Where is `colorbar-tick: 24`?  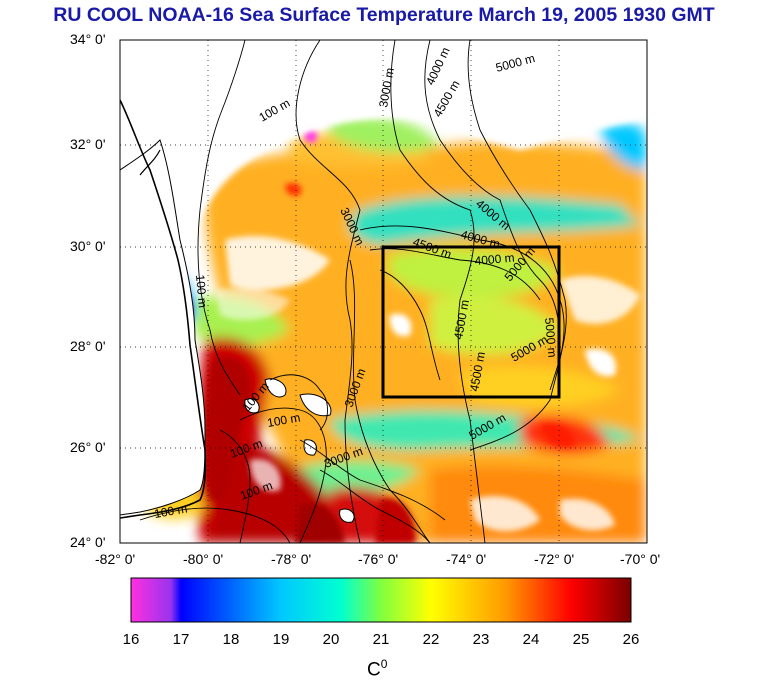 colorbar-tick: 24 is located at coordinates (531, 639).